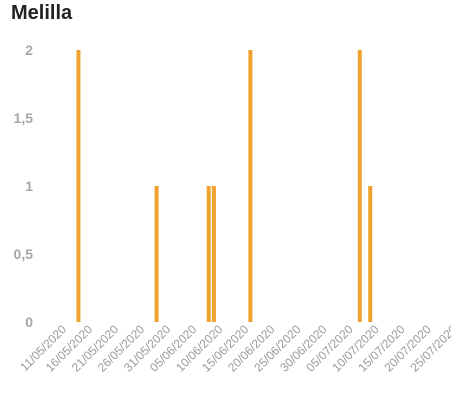  What do you see at coordinates (29, 50) in the screenshot?
I see `y-tick-label: 2` at bounding box center [29, 50].